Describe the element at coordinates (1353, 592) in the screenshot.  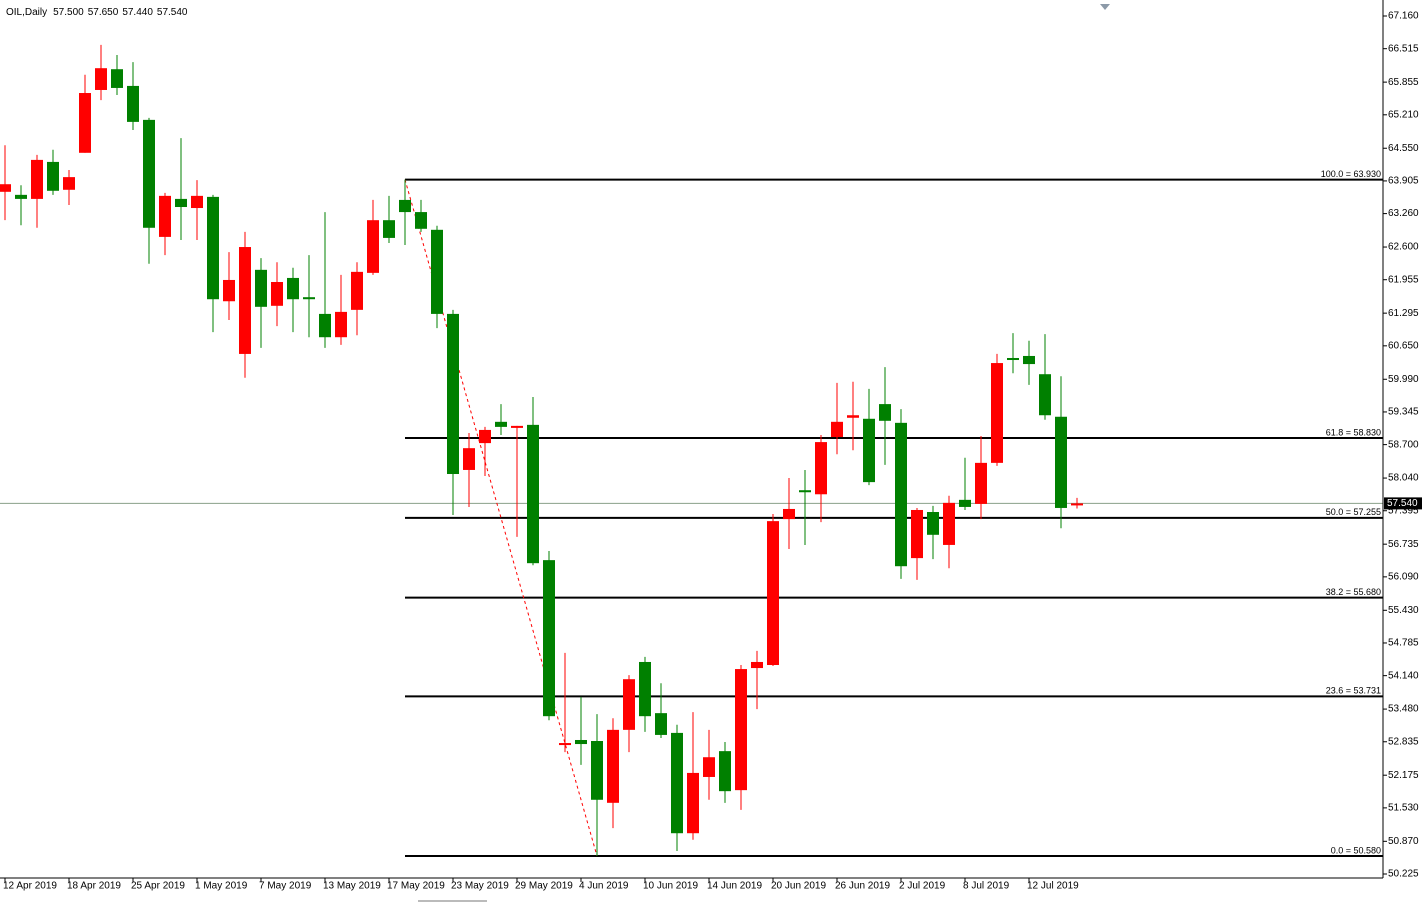
I see `fib-level-label: 38.2 = 55.680` at that location.